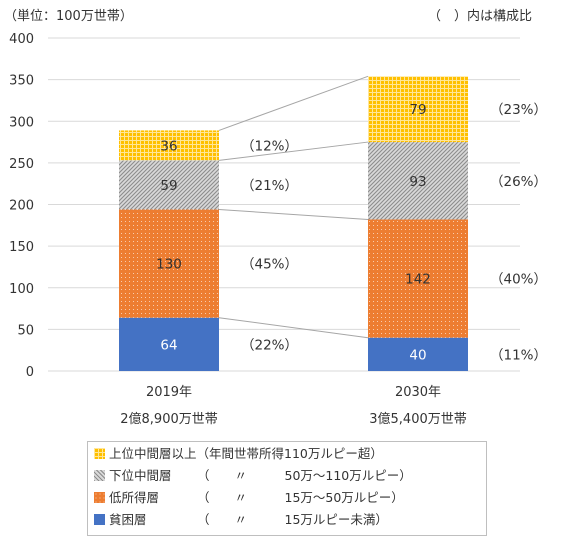 This screenshot has height=539, width=577. I want to click on legend-label: 上位中間層以上, so click(153, 453).